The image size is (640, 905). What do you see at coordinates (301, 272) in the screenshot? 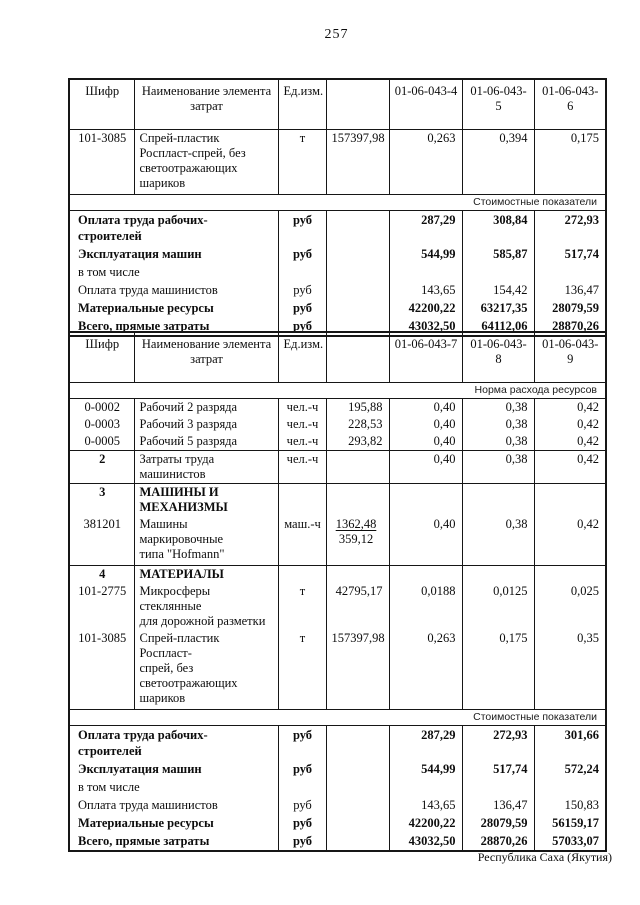
I see `cost-unit` at bounding box center [301, 272].